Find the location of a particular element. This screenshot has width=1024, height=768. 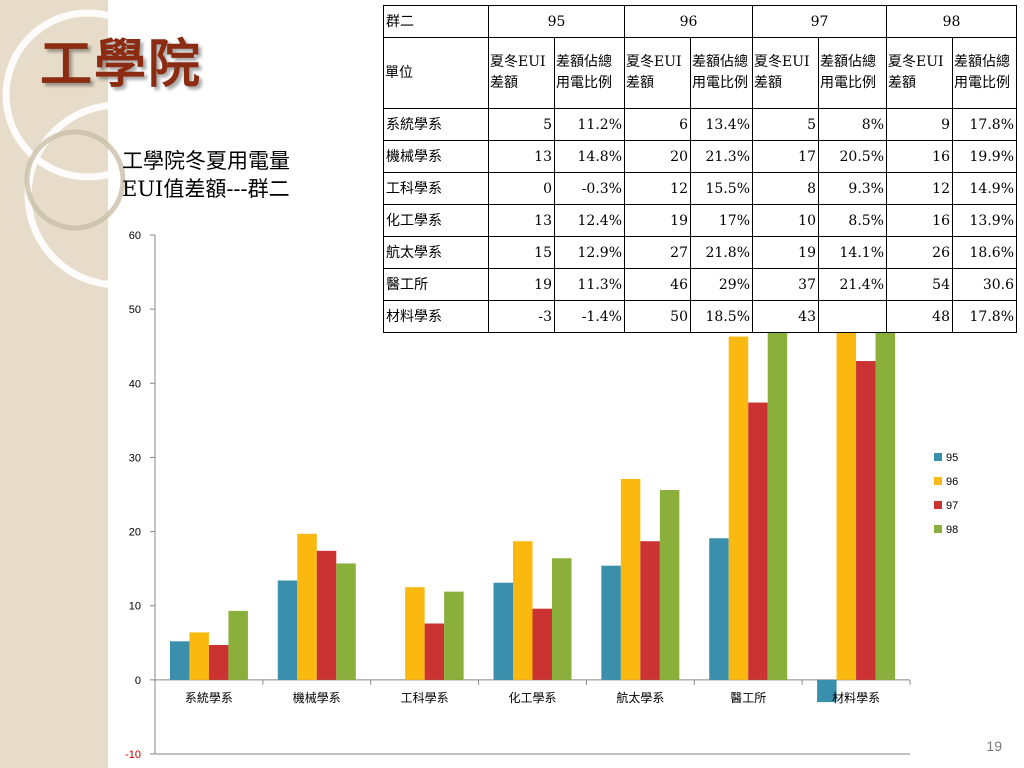

table-header-row: 群二 95 96 97 98 is located at coordinates (700, 21).